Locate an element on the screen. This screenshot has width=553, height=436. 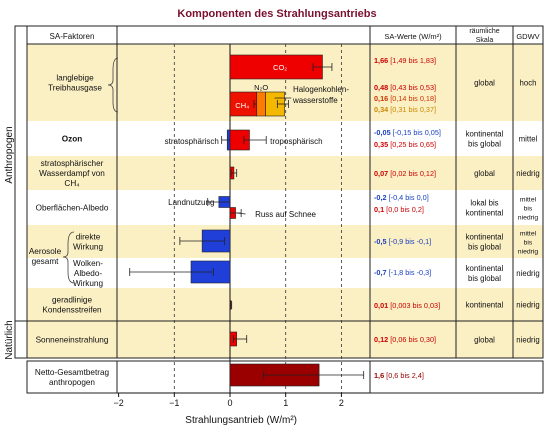
gdwv-value: hoch is located at coordinates (528, 83).